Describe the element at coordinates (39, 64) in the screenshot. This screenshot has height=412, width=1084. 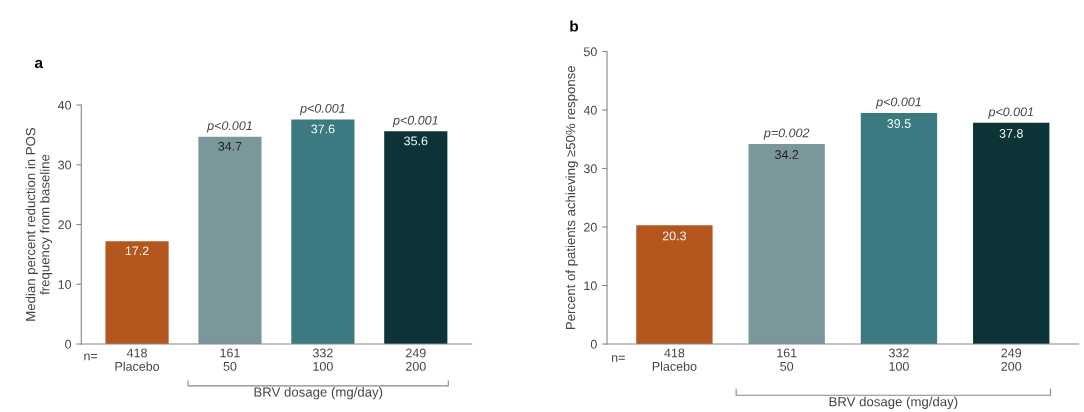
I see `chart-title: a` at that location.